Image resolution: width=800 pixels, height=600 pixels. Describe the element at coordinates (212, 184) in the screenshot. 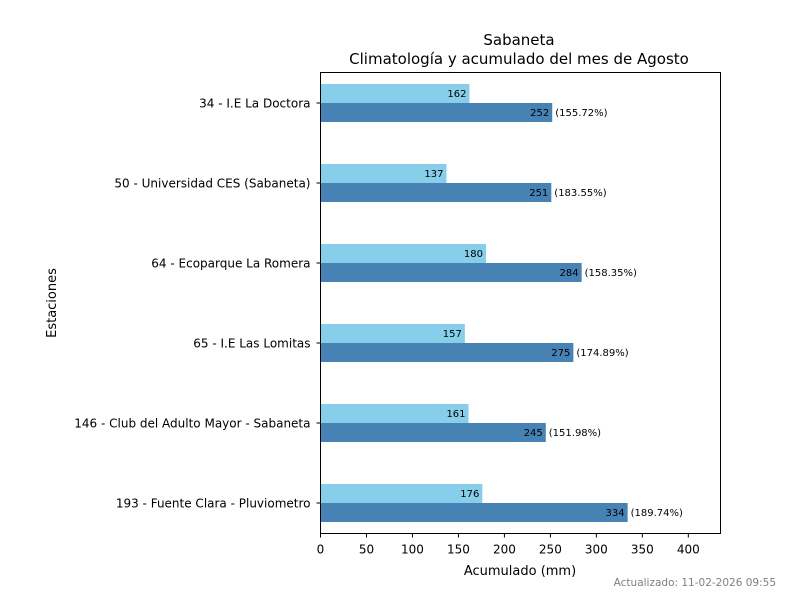

I see `y-tick-label: 50 - Universidad CES (Sabaneta)` at that location.